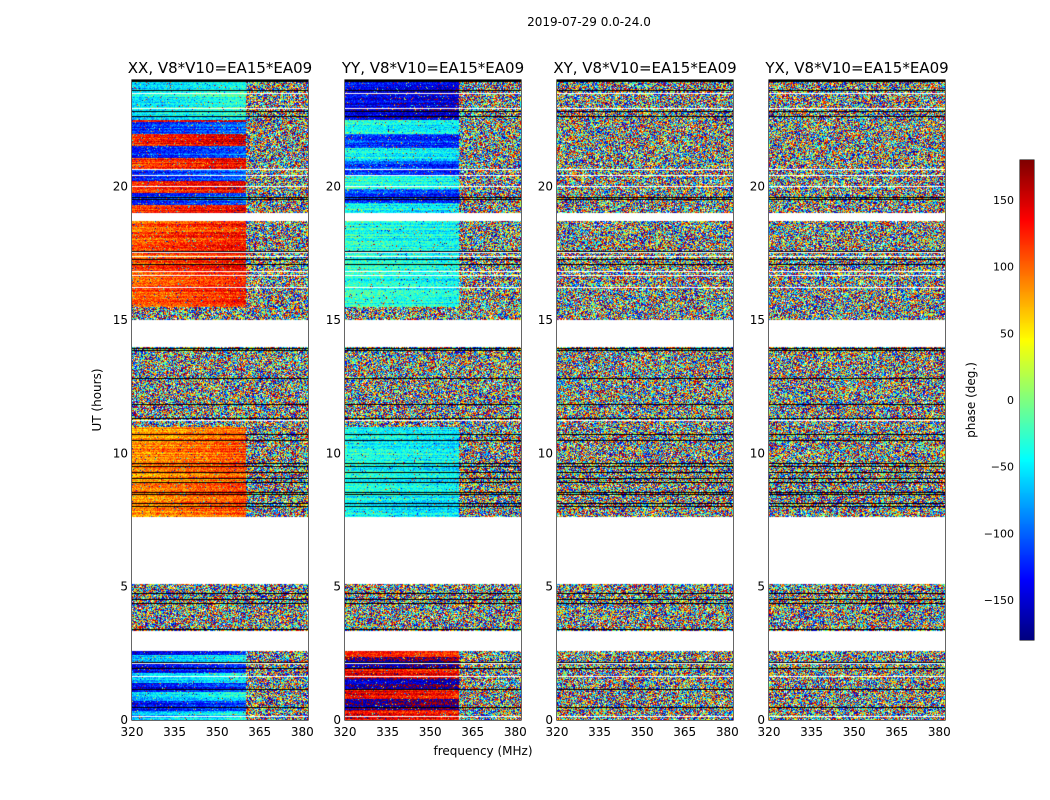 This screenshot has width=1050, height=800. What do you see at coordinates (557, 732) in the screenshot?
I see `x-tick-label-xy-320: 320` at bounding box center [557, 732].